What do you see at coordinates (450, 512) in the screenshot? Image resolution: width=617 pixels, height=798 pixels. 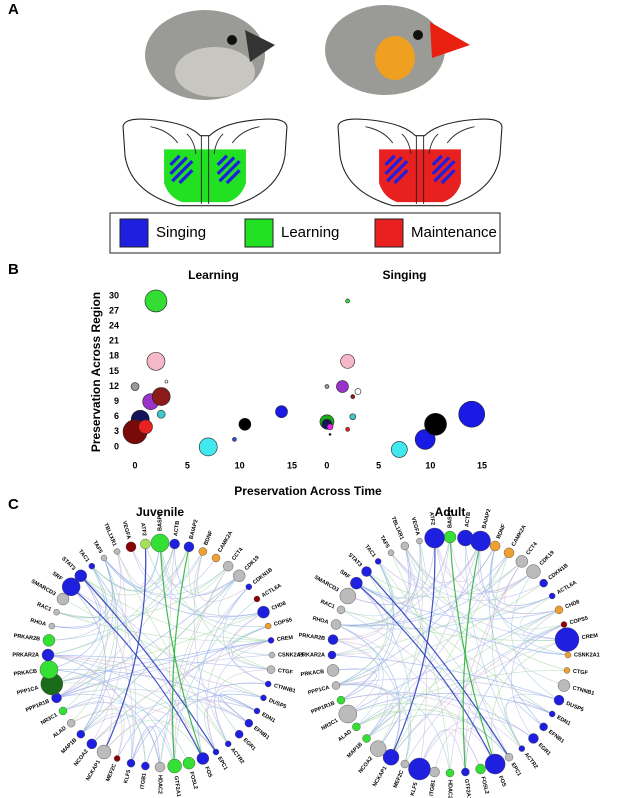 I see `network-title: Adult` at bounding box center [450, 512].